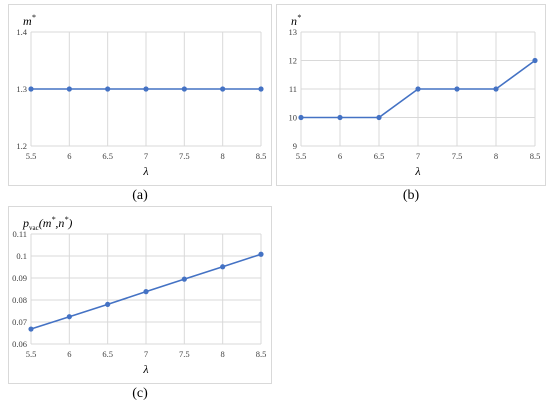  Describe the element at coordinates (293, 89) in the screenshot. I see `y-tick-label-b-2: 11` at that location.